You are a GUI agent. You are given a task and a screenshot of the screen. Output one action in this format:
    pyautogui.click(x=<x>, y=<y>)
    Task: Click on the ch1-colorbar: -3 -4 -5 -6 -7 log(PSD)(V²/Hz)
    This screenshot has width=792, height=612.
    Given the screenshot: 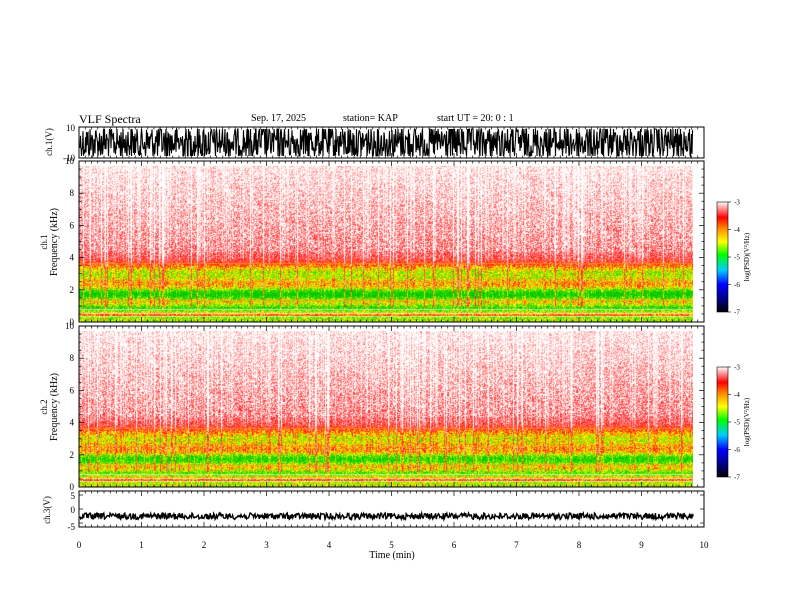 What is the action you would take?
    pyautogui.click(x=733, y=258)
    